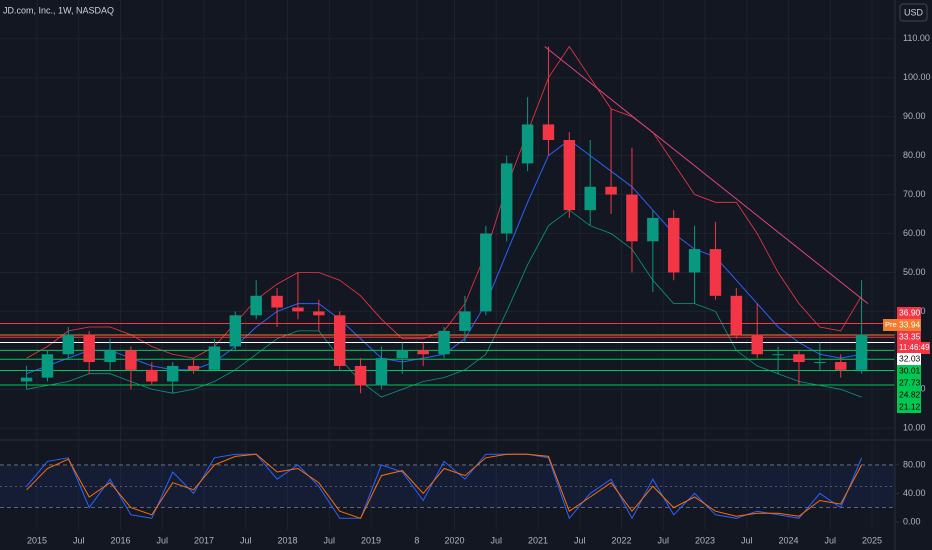 This screenshot has width=932, height=550. I want to click on level-label: 27.73, so click(910, 382).